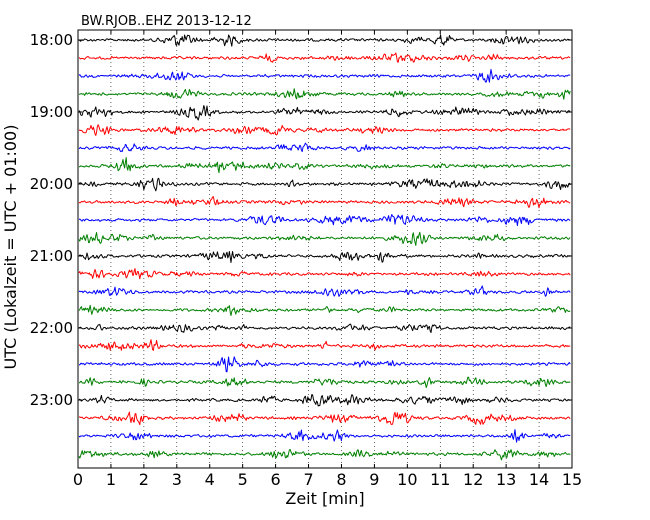 This screenshot has height=520, width=650. I want to click on x-tick-label: 0, so click(78, 479).